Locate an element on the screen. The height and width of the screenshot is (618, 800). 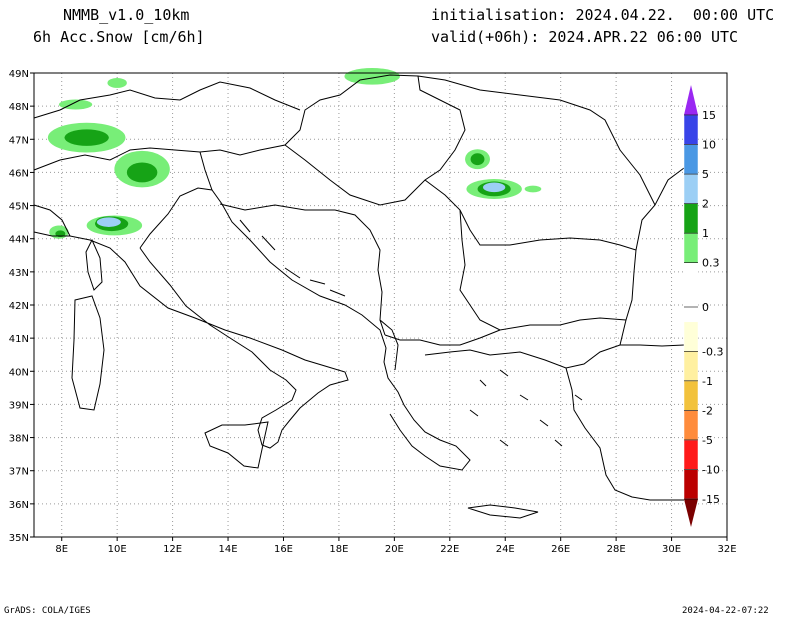
border-hungary is located at coordinates (375, 140).